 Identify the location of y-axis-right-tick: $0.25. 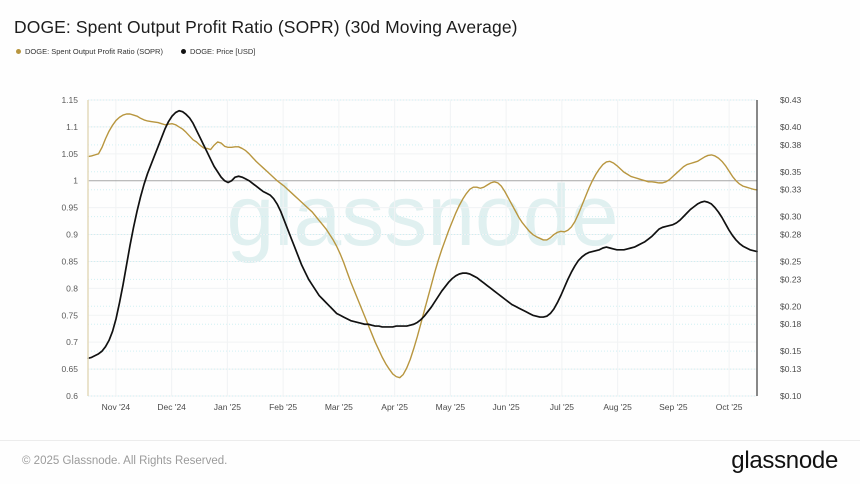
(791, 261).